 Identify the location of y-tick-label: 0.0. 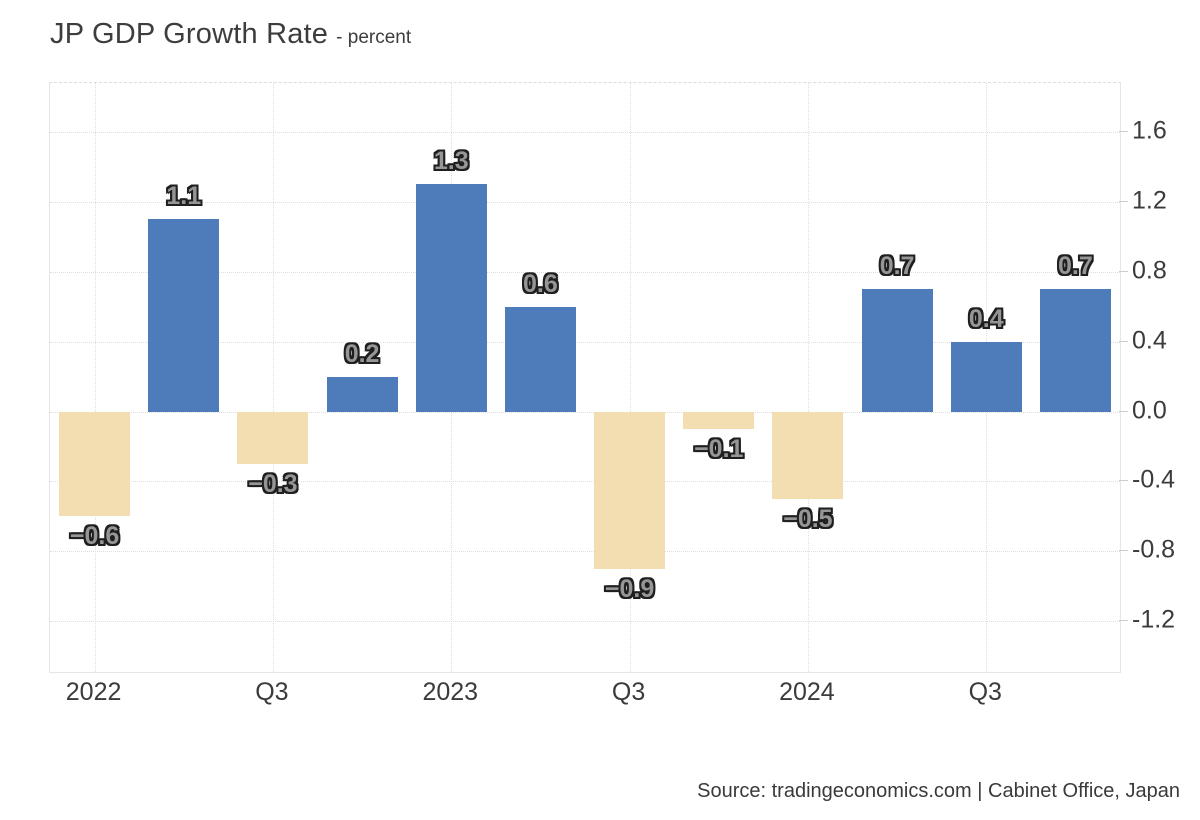
(1149, 410).